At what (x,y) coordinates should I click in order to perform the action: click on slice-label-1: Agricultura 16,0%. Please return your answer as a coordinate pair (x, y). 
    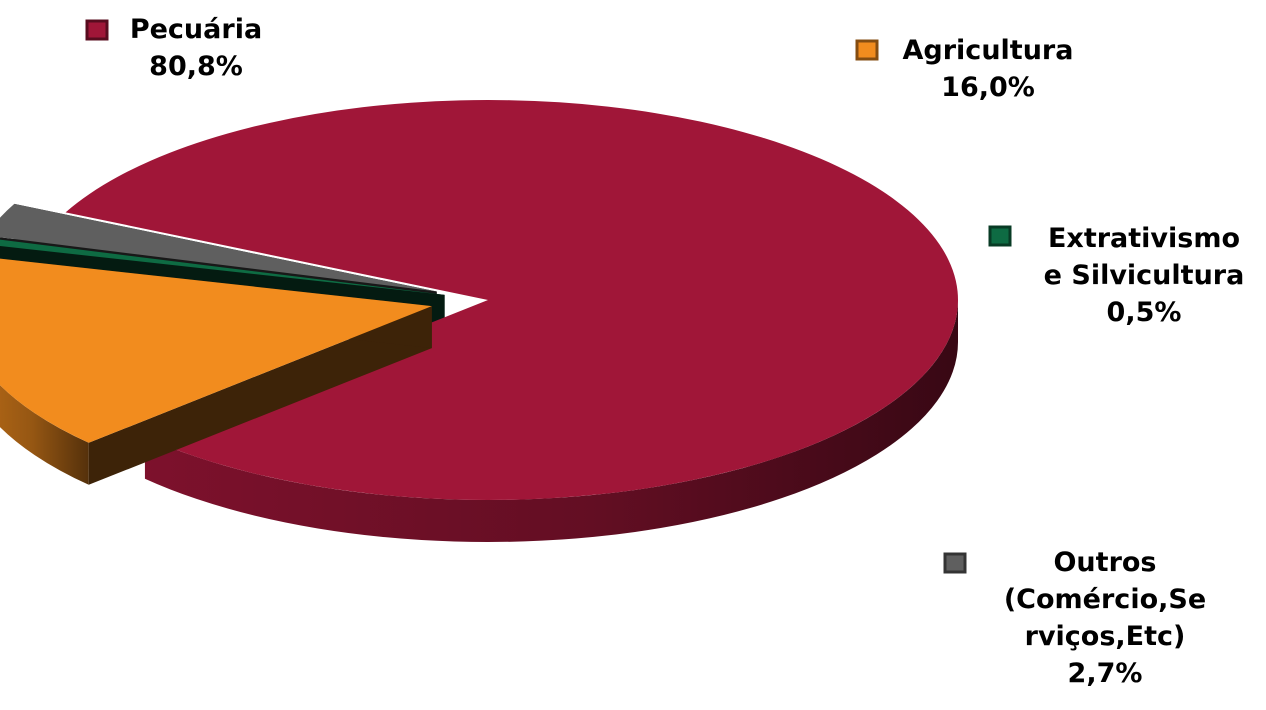
    Looking at the image, I should click on (964, 69).